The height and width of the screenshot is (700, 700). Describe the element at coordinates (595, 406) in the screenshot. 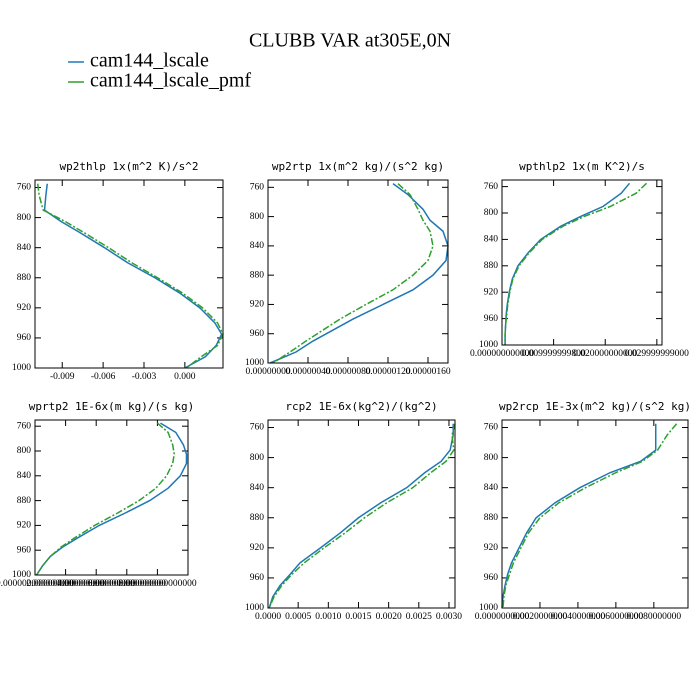

I see `panel-title: wp2rcp 1E-3x(m^2 kg)/(s^2 kg)` at that location.